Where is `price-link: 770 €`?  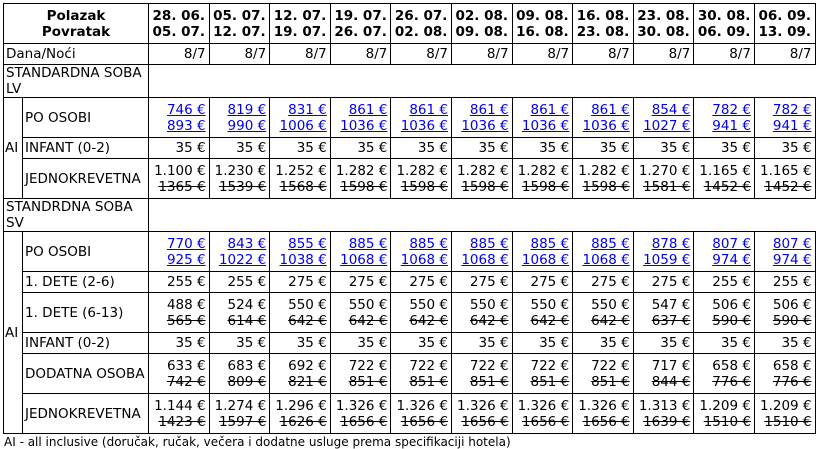
price-link: 770 € is located at coordinates (186, 243).